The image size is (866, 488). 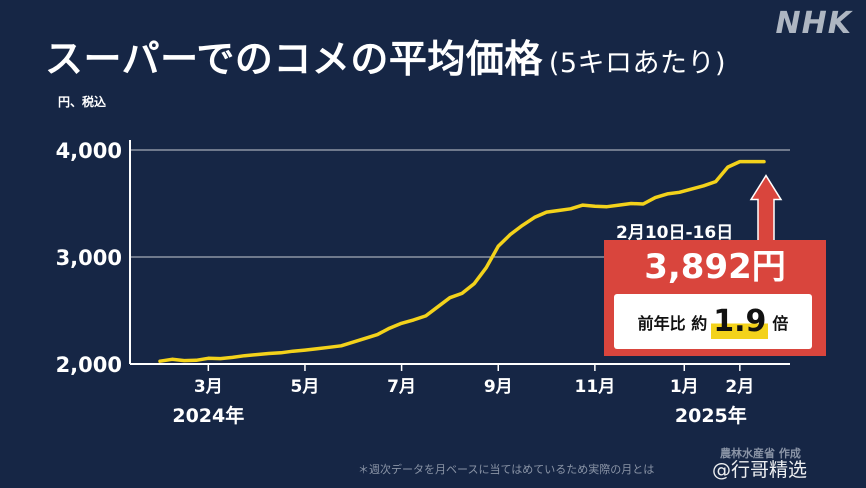 I want to click on x-tick-label: 1月, so click(x=684, y=387).